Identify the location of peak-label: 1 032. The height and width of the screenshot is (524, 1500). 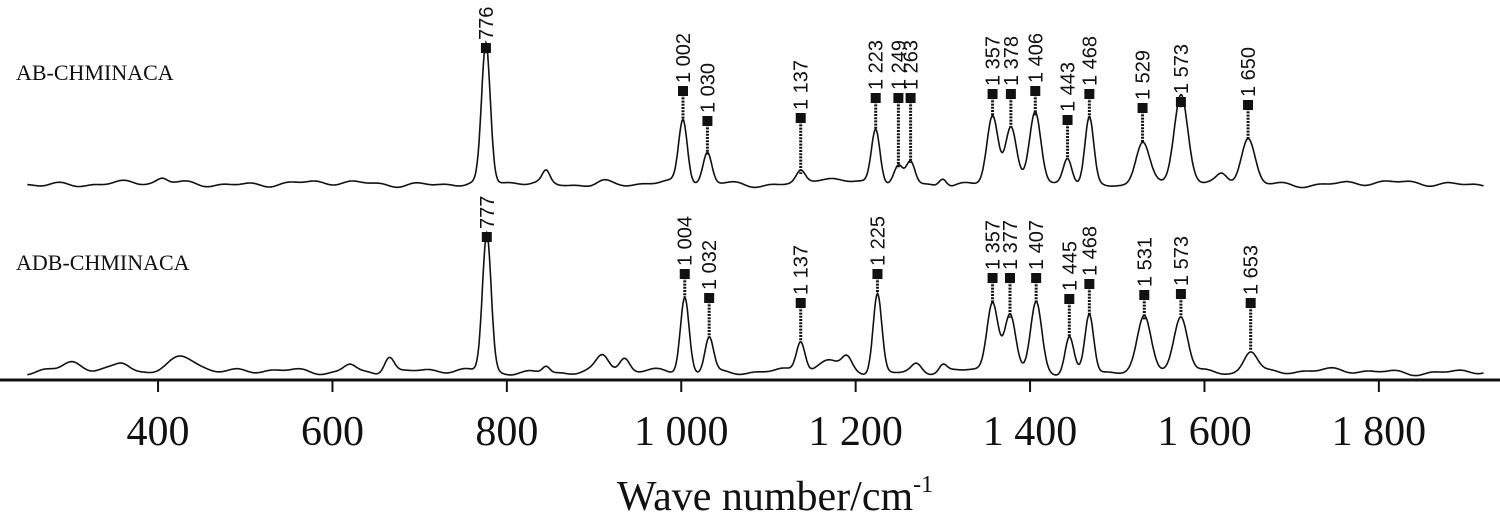
(710, 265).